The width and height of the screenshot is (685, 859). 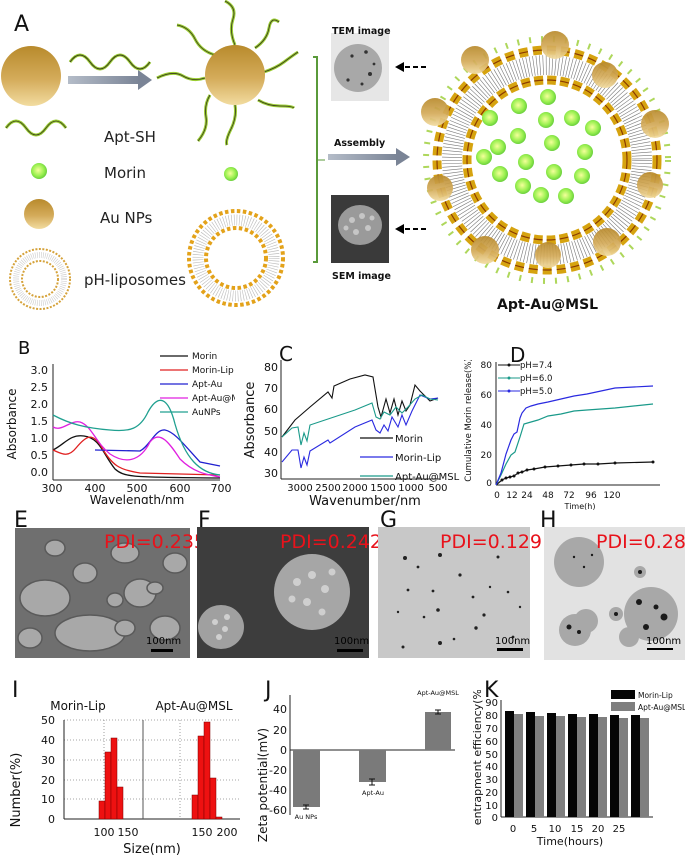 What do you see at coordinates (204, 357) in the screenshot?
I see `svg-text: Morin` at bounding box center [204, 357].